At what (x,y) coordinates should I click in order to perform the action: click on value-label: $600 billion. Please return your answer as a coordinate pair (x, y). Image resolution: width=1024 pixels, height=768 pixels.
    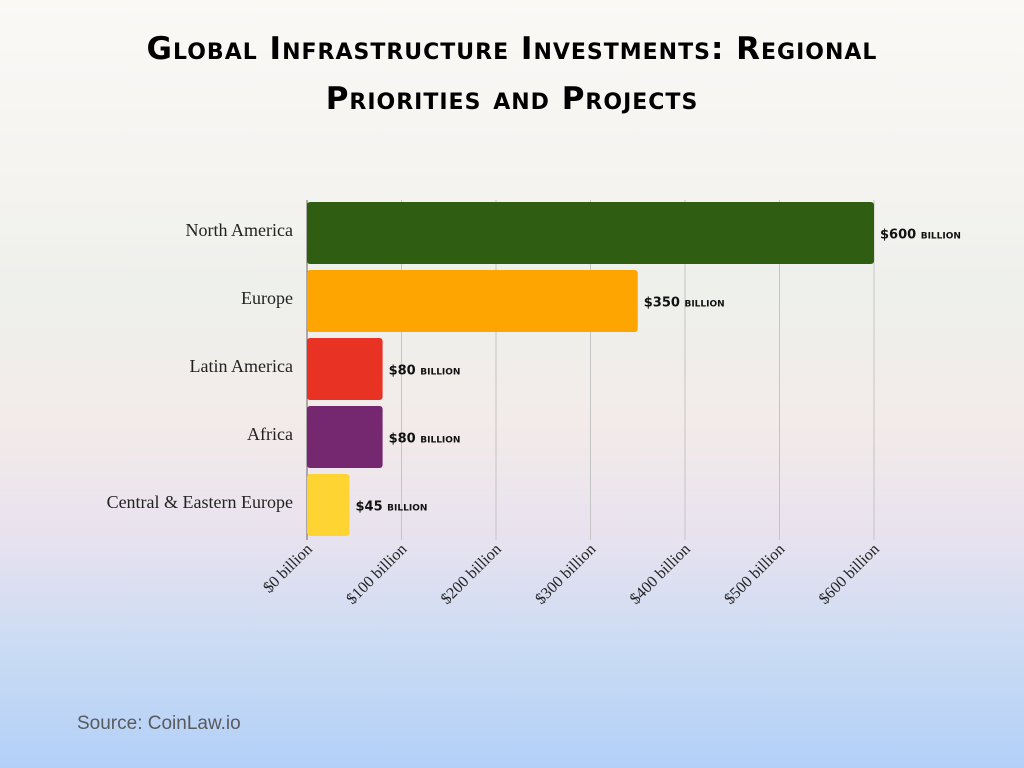
    Looking at the image, I should click on (920, 235).